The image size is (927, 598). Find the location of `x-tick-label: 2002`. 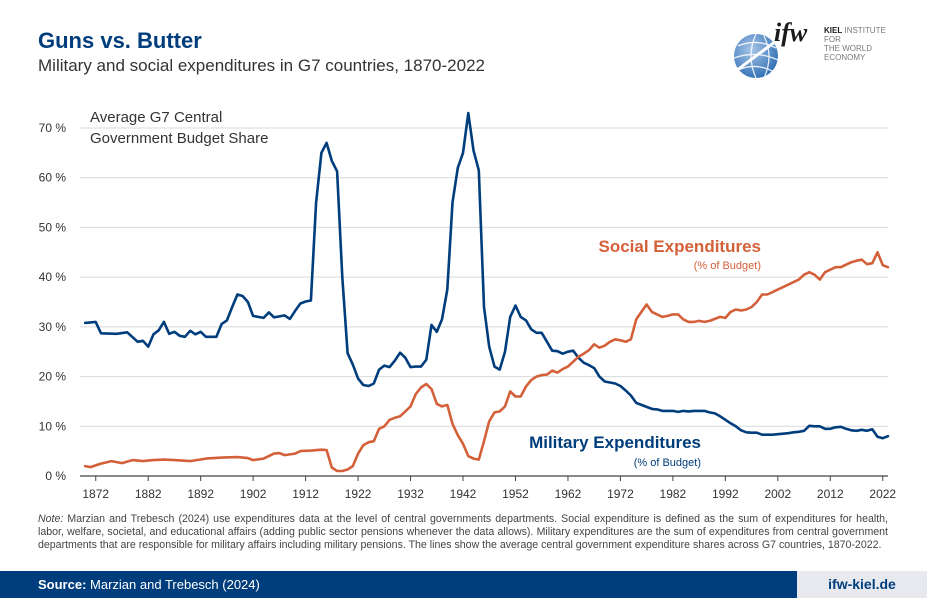

x-tick-label: 2002 is located at coordinates (777, 494).